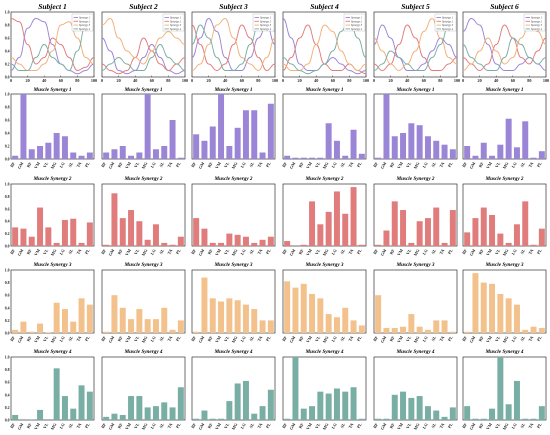  I want to click on synergy-panel: Muscle Synergy 3 BF GM RF VM VL MG LG SL TA PL, so click(415, 303).